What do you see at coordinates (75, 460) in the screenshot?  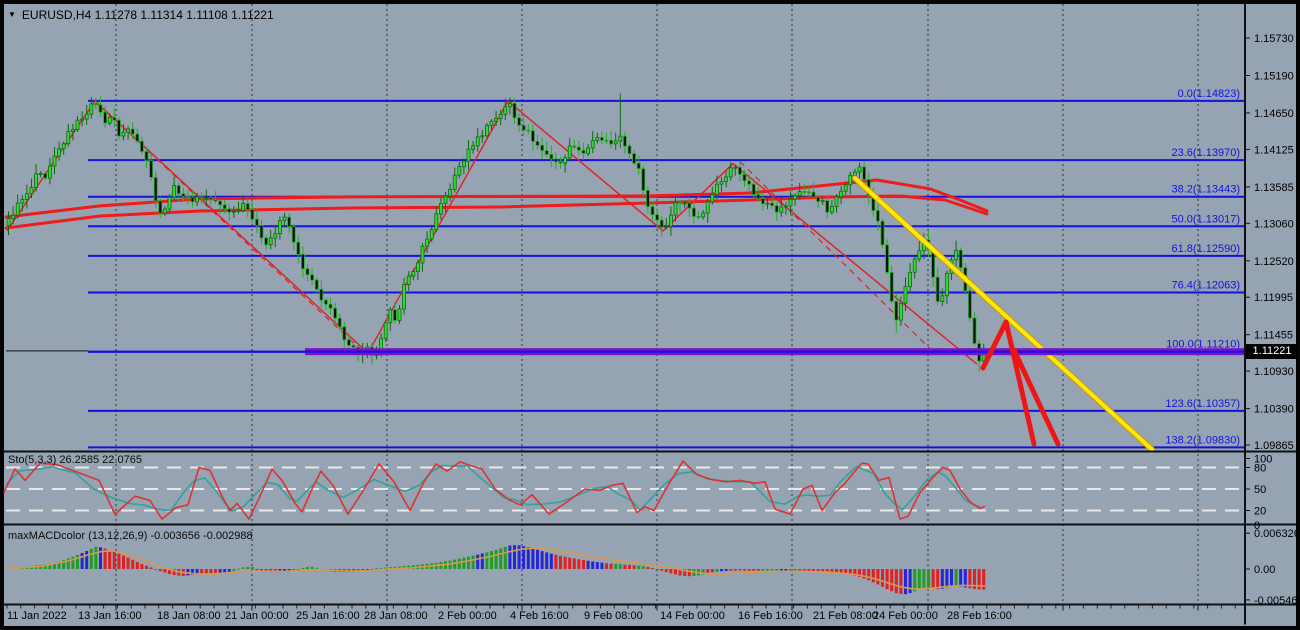 I see `stochastic-label: Sto(5,3,3) 26.2585 22.0765` at bounding box center [75, 460].